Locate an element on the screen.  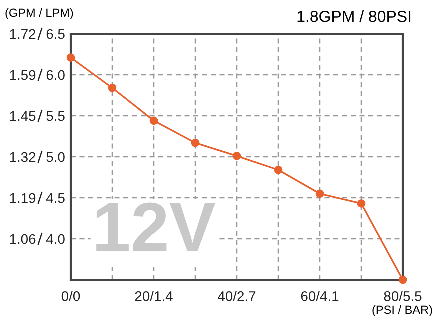
y2-tick-label: 1.72 is located at coordinates (23, 34).